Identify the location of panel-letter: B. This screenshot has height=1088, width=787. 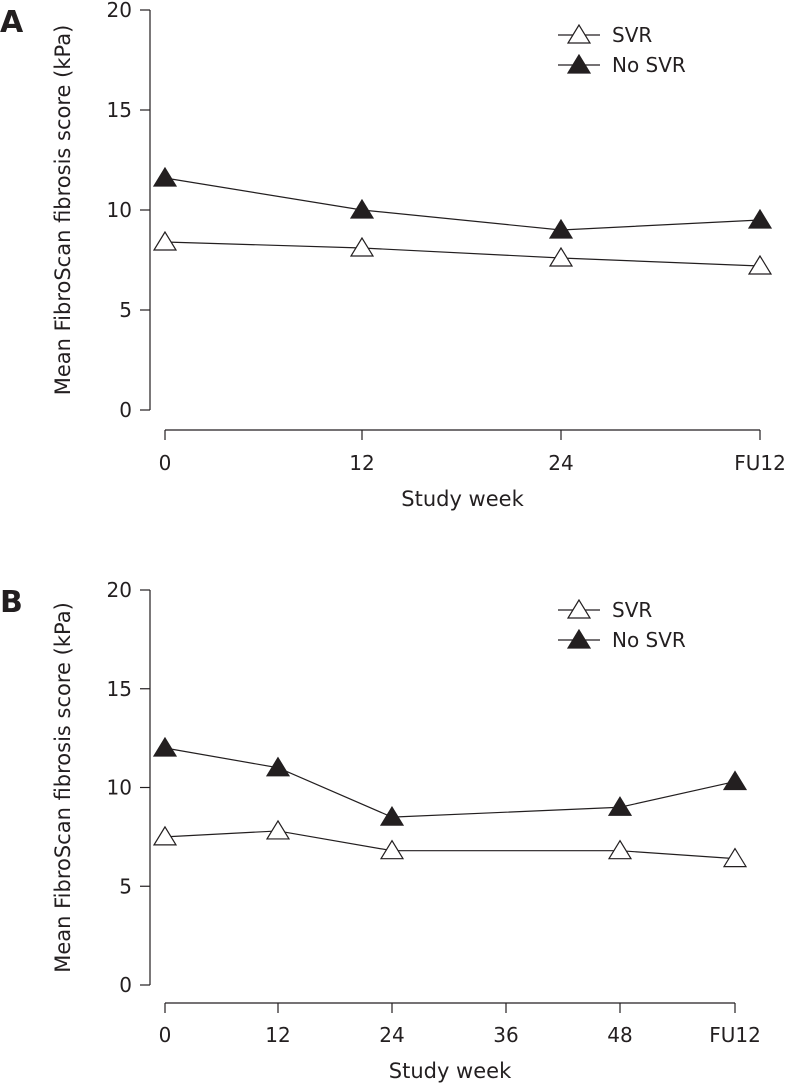
(11, 602).